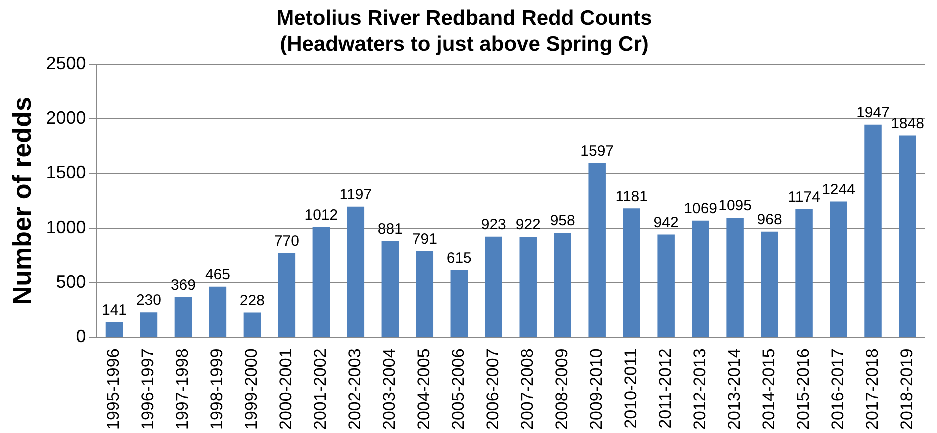 The width and height of the screenshot is (937, 433). I want to click on data-label: 958, so click(563, 221).